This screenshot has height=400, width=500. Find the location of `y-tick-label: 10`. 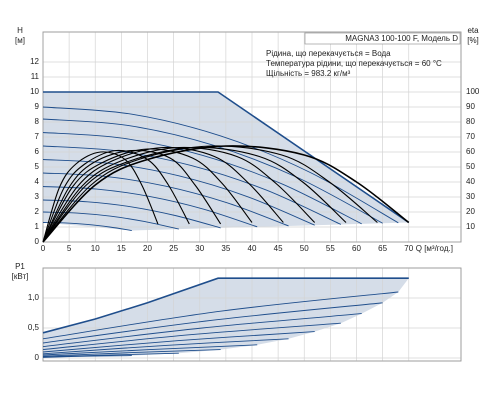

y-tick-label: 10 is located at coordinates (34, 91).